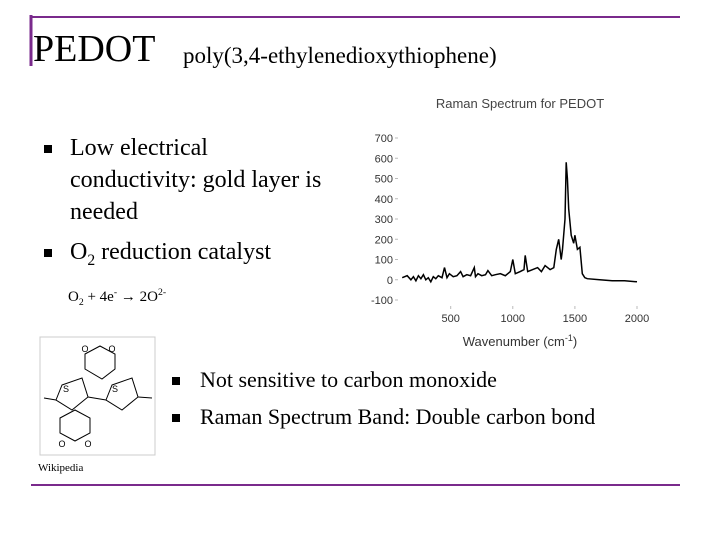 This screenshot has width=720, height=540. Describe the element at coordinates (384, 139) in the screenshot. I see `y-tick-label: 700` at that location.